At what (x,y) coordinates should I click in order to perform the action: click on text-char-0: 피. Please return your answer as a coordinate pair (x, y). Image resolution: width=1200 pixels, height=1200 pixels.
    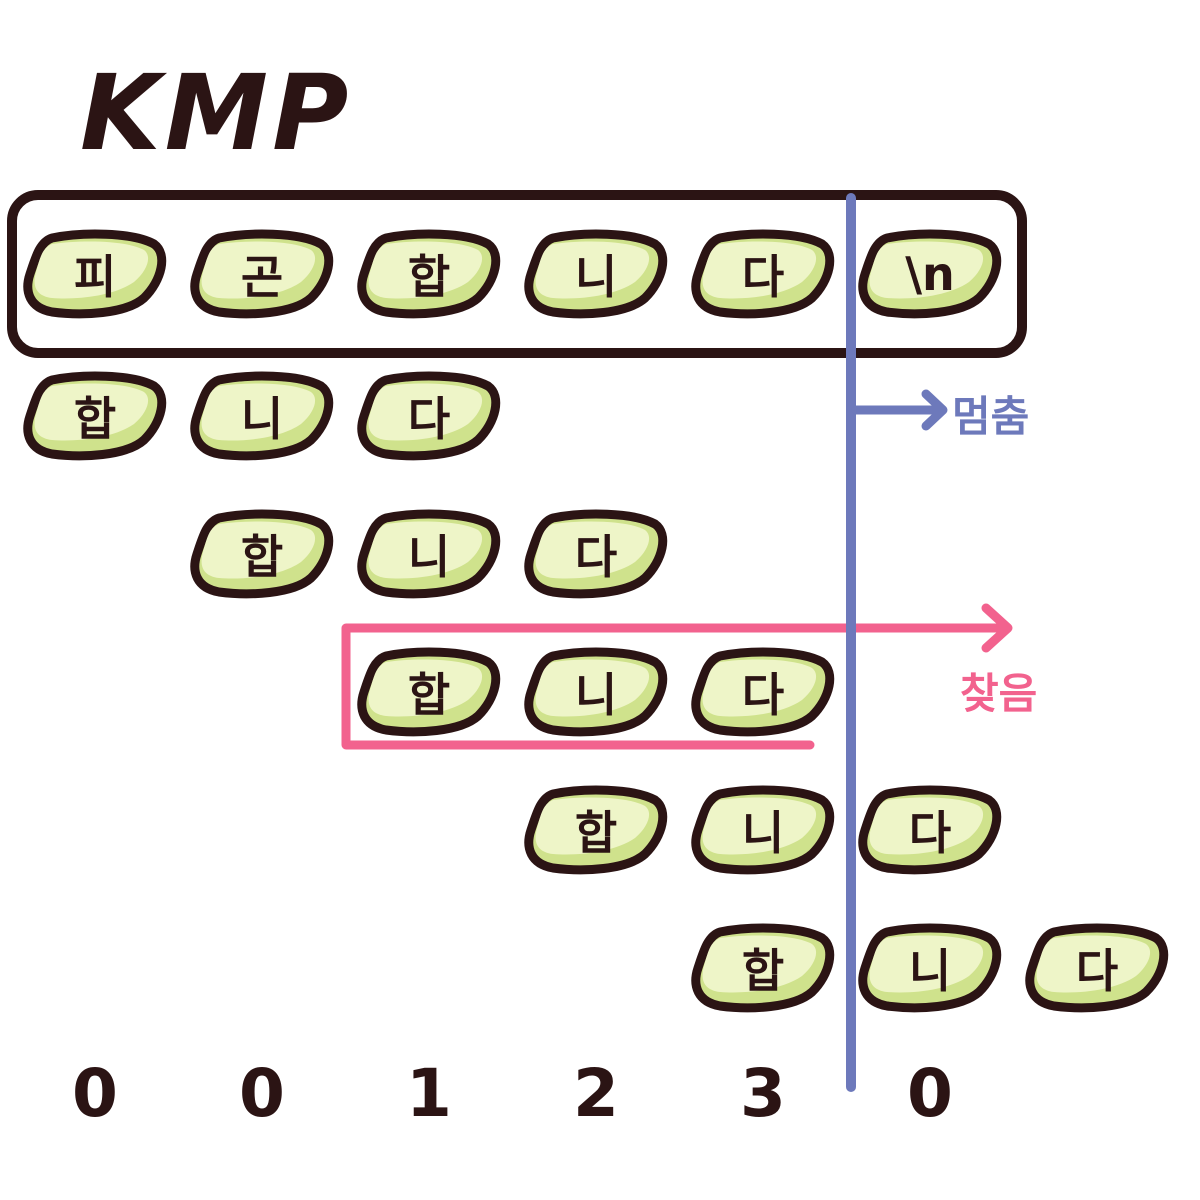
    Looking at the image, I should click on (95, 274).